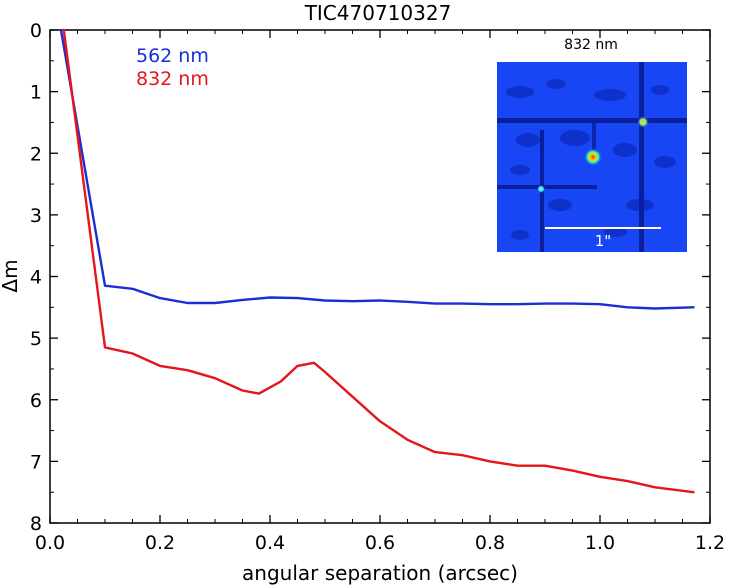  Describe the element at coordinates (541, 189) in the screenshot. I see `inset-faint-star` at that location.